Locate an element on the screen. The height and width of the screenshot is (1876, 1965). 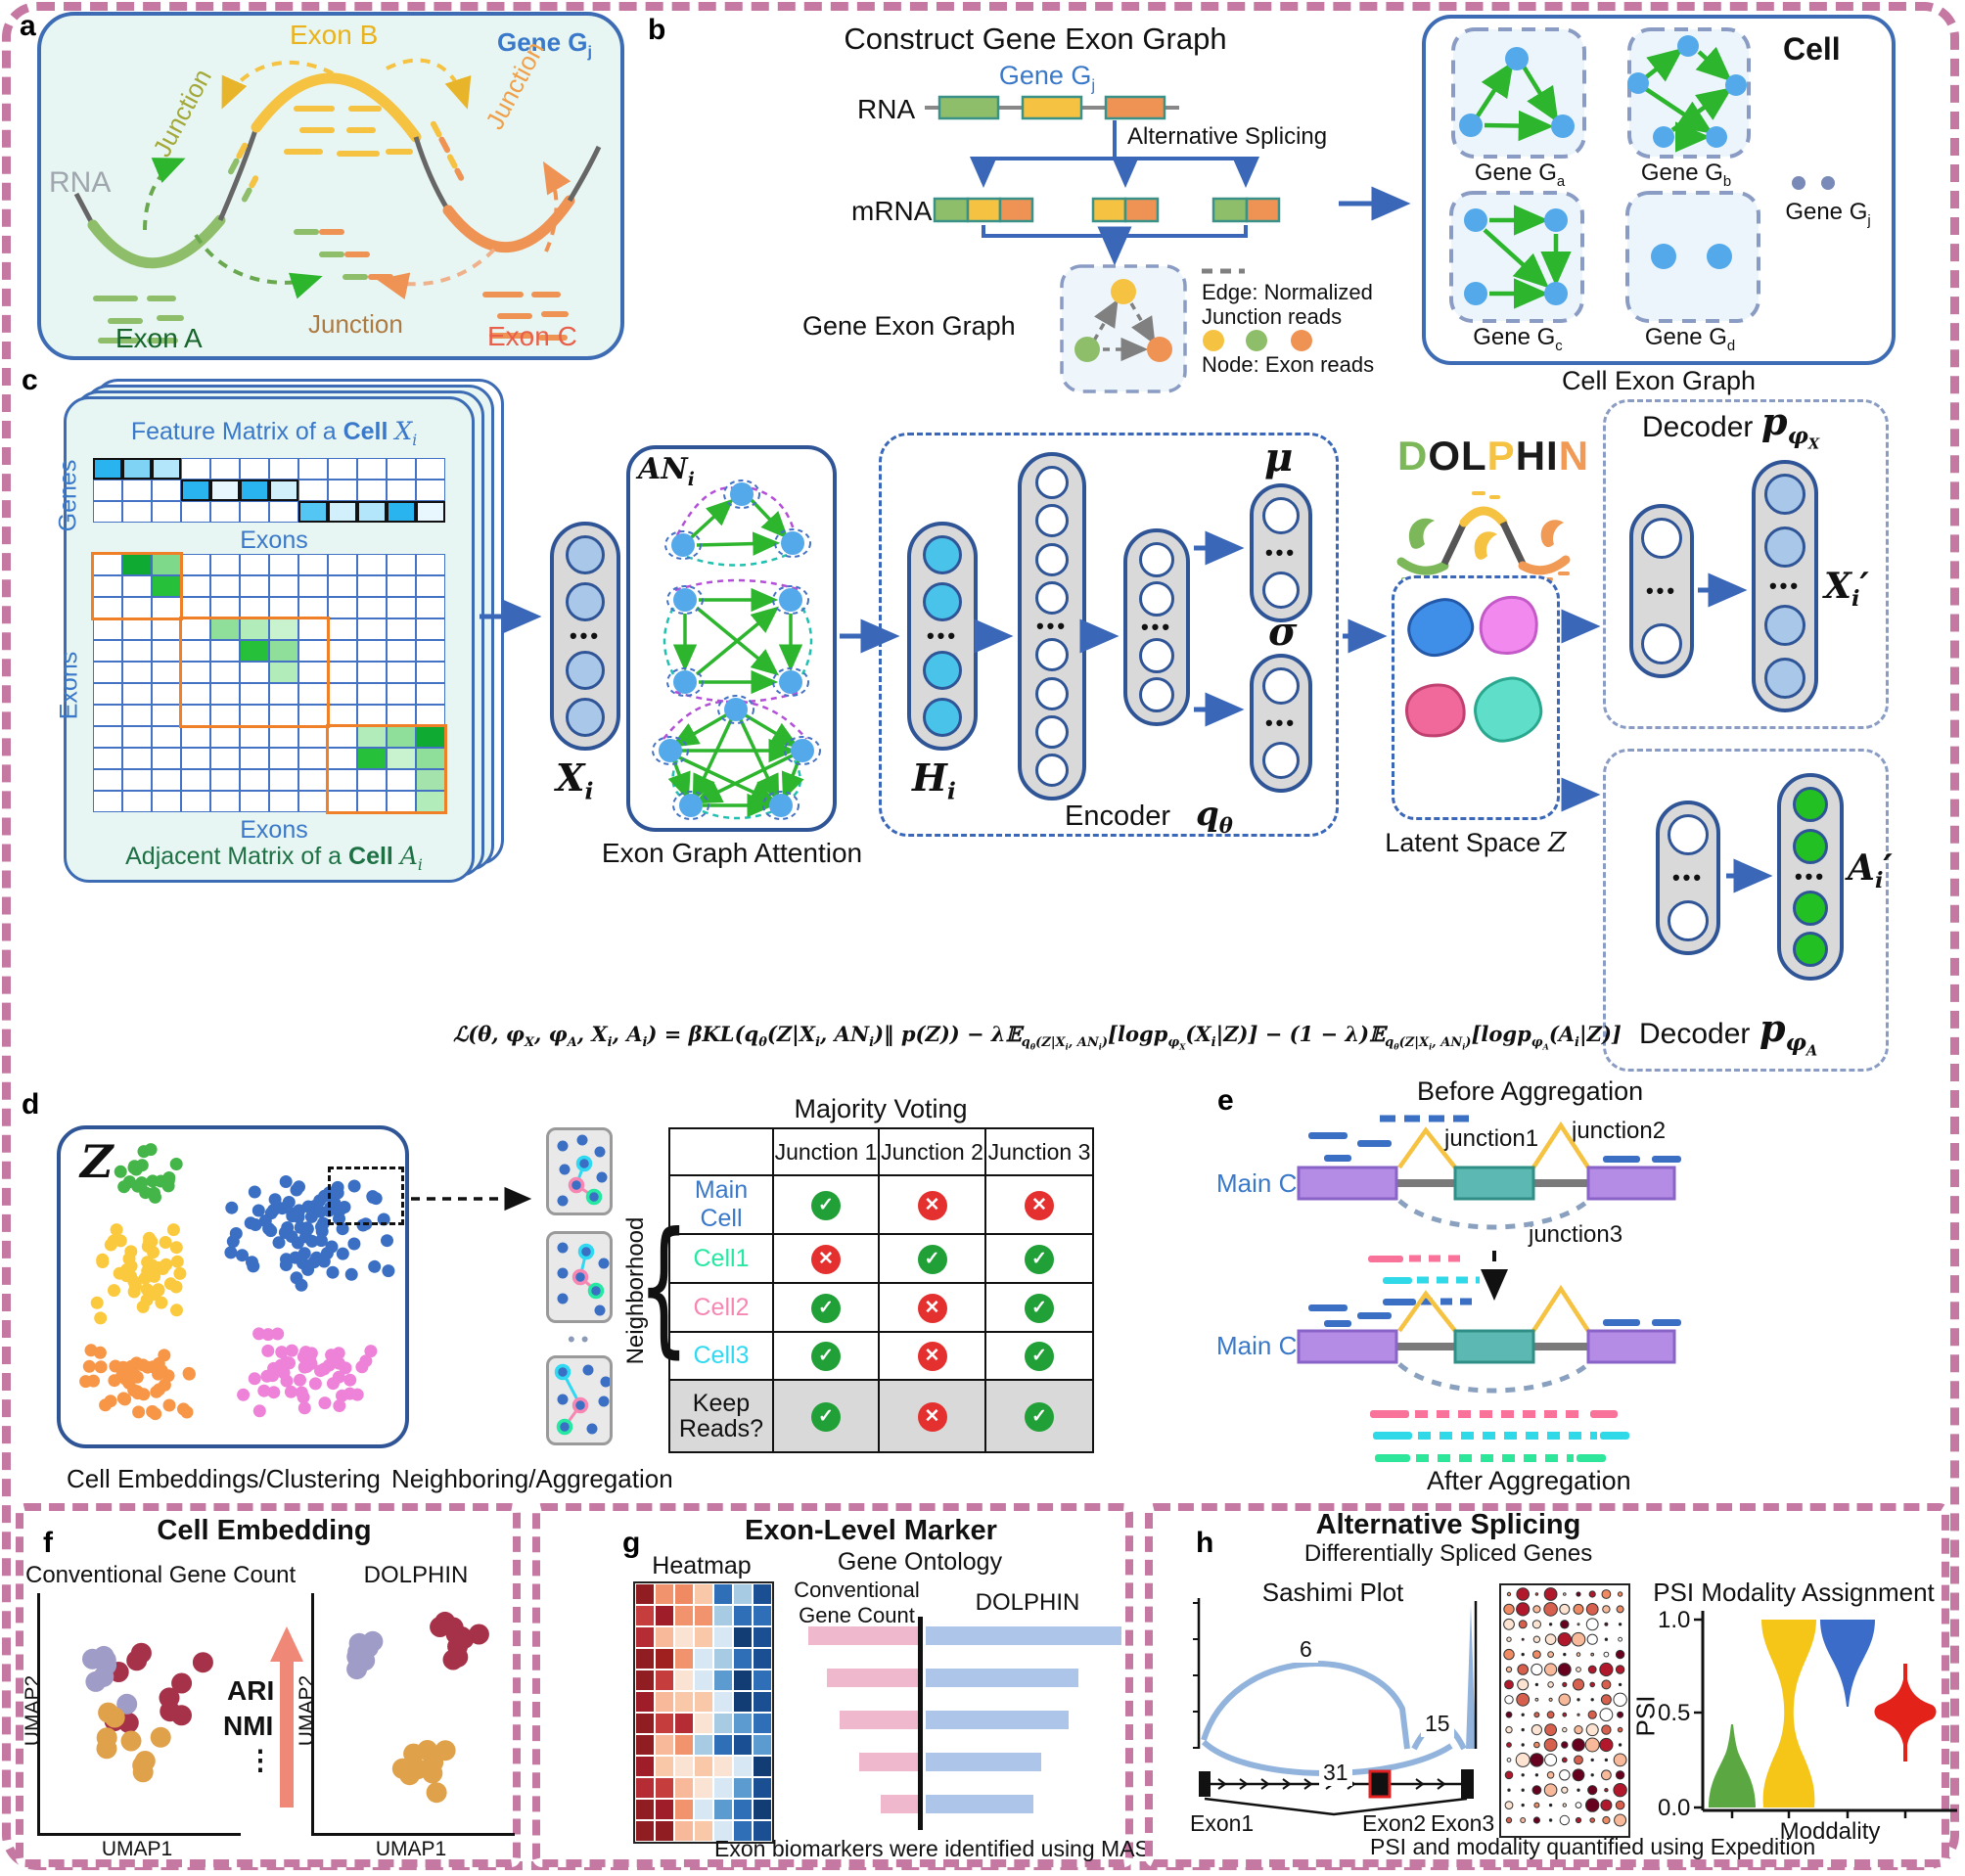
junction3-label: junction3 is located at coordinates (1576, 1234).